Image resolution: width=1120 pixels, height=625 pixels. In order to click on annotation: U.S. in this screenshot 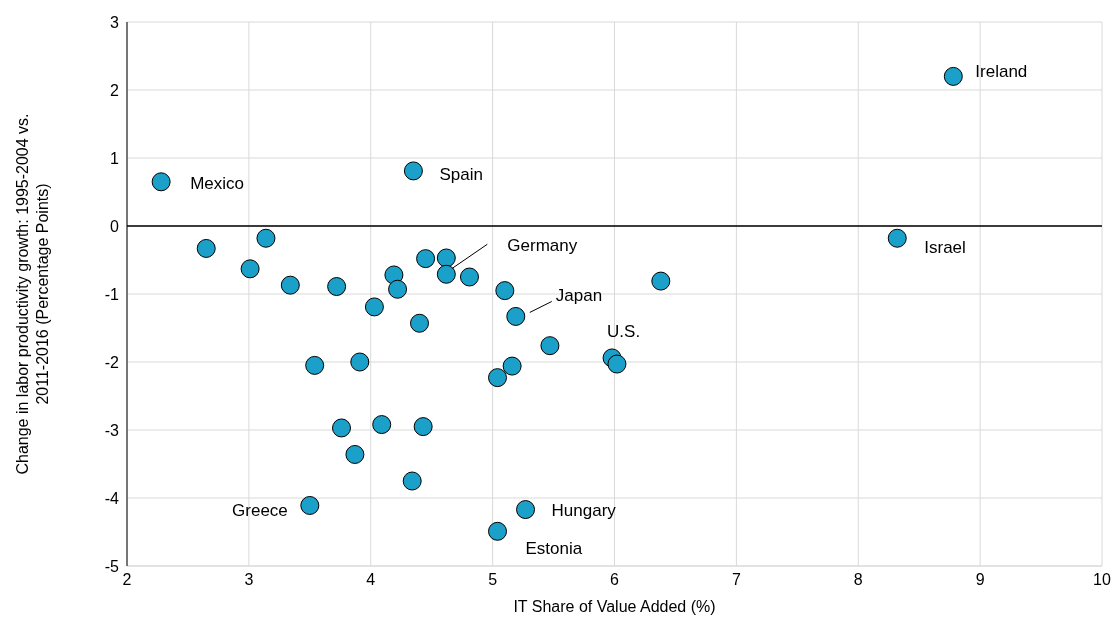, I will do `click(624, 332)`.